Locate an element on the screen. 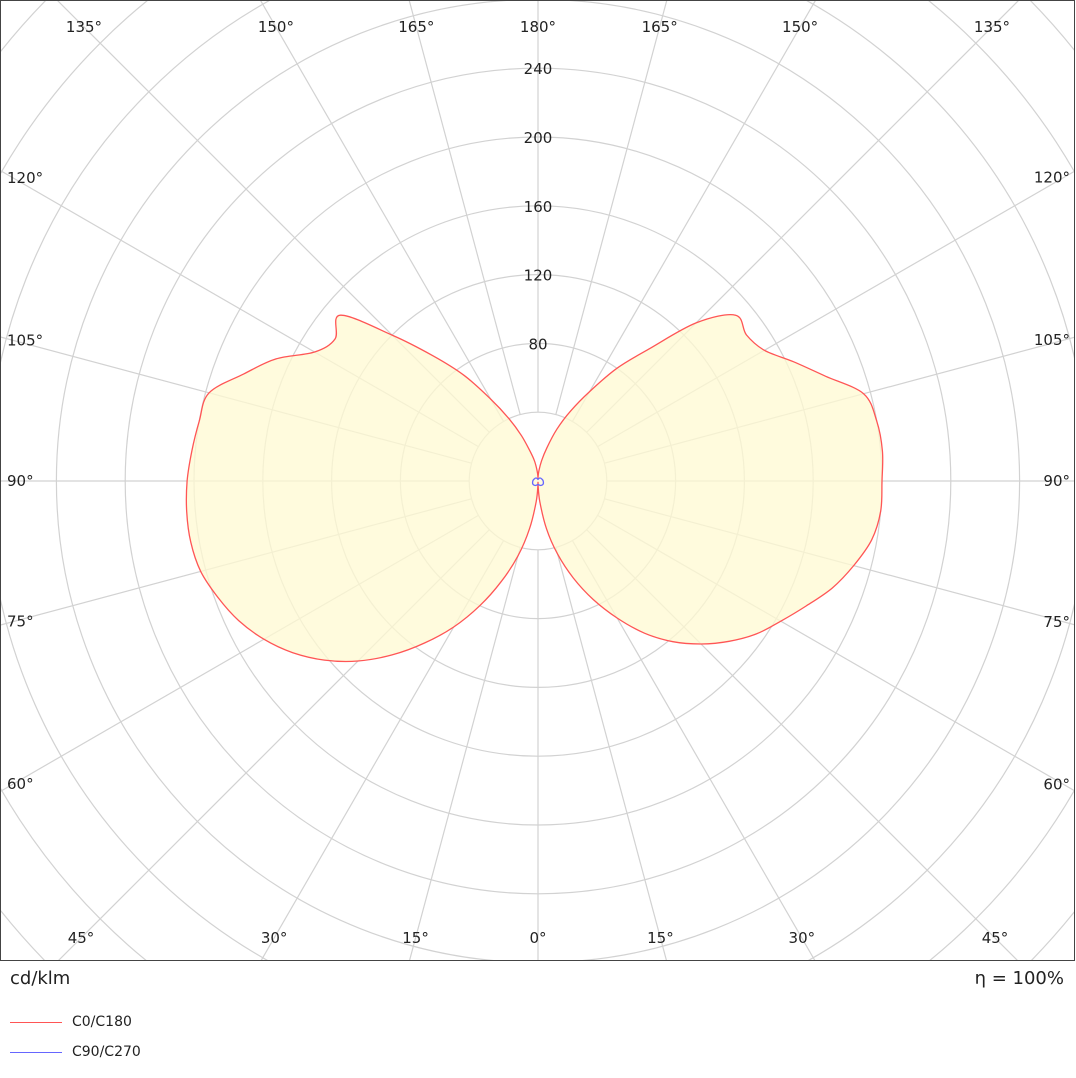 This screenshot has width=1076, height=1078. angle-label-r30: 30° is located at coordinates (802, 938).